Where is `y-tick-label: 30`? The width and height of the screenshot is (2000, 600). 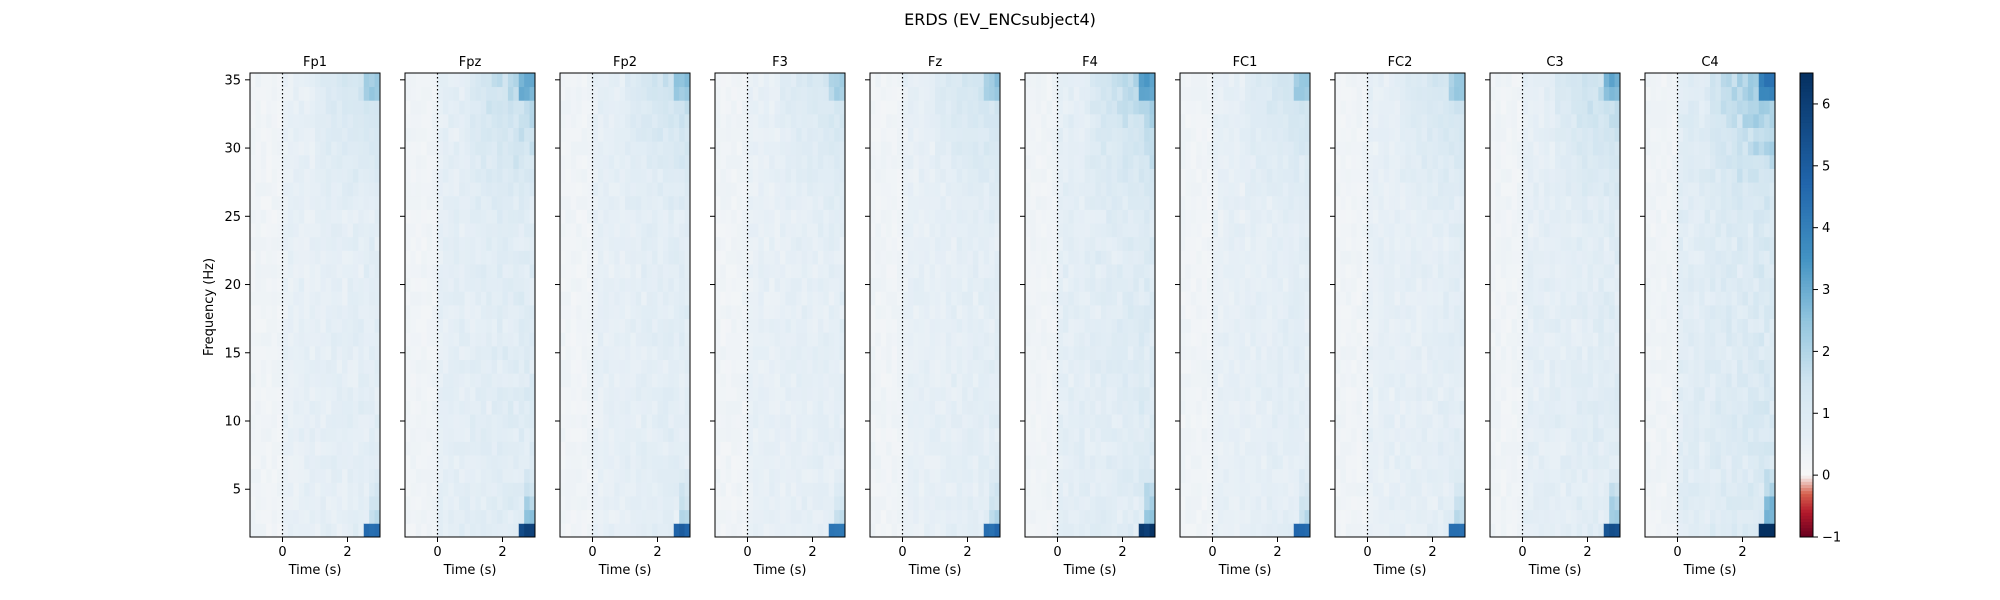
y-tick-label: 30 is located at coordinates (232, 149).